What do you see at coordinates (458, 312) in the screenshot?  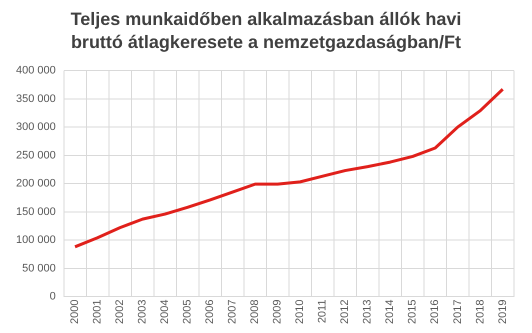 I see `x-tick-label: 2017` at bounding box center [458, 312].